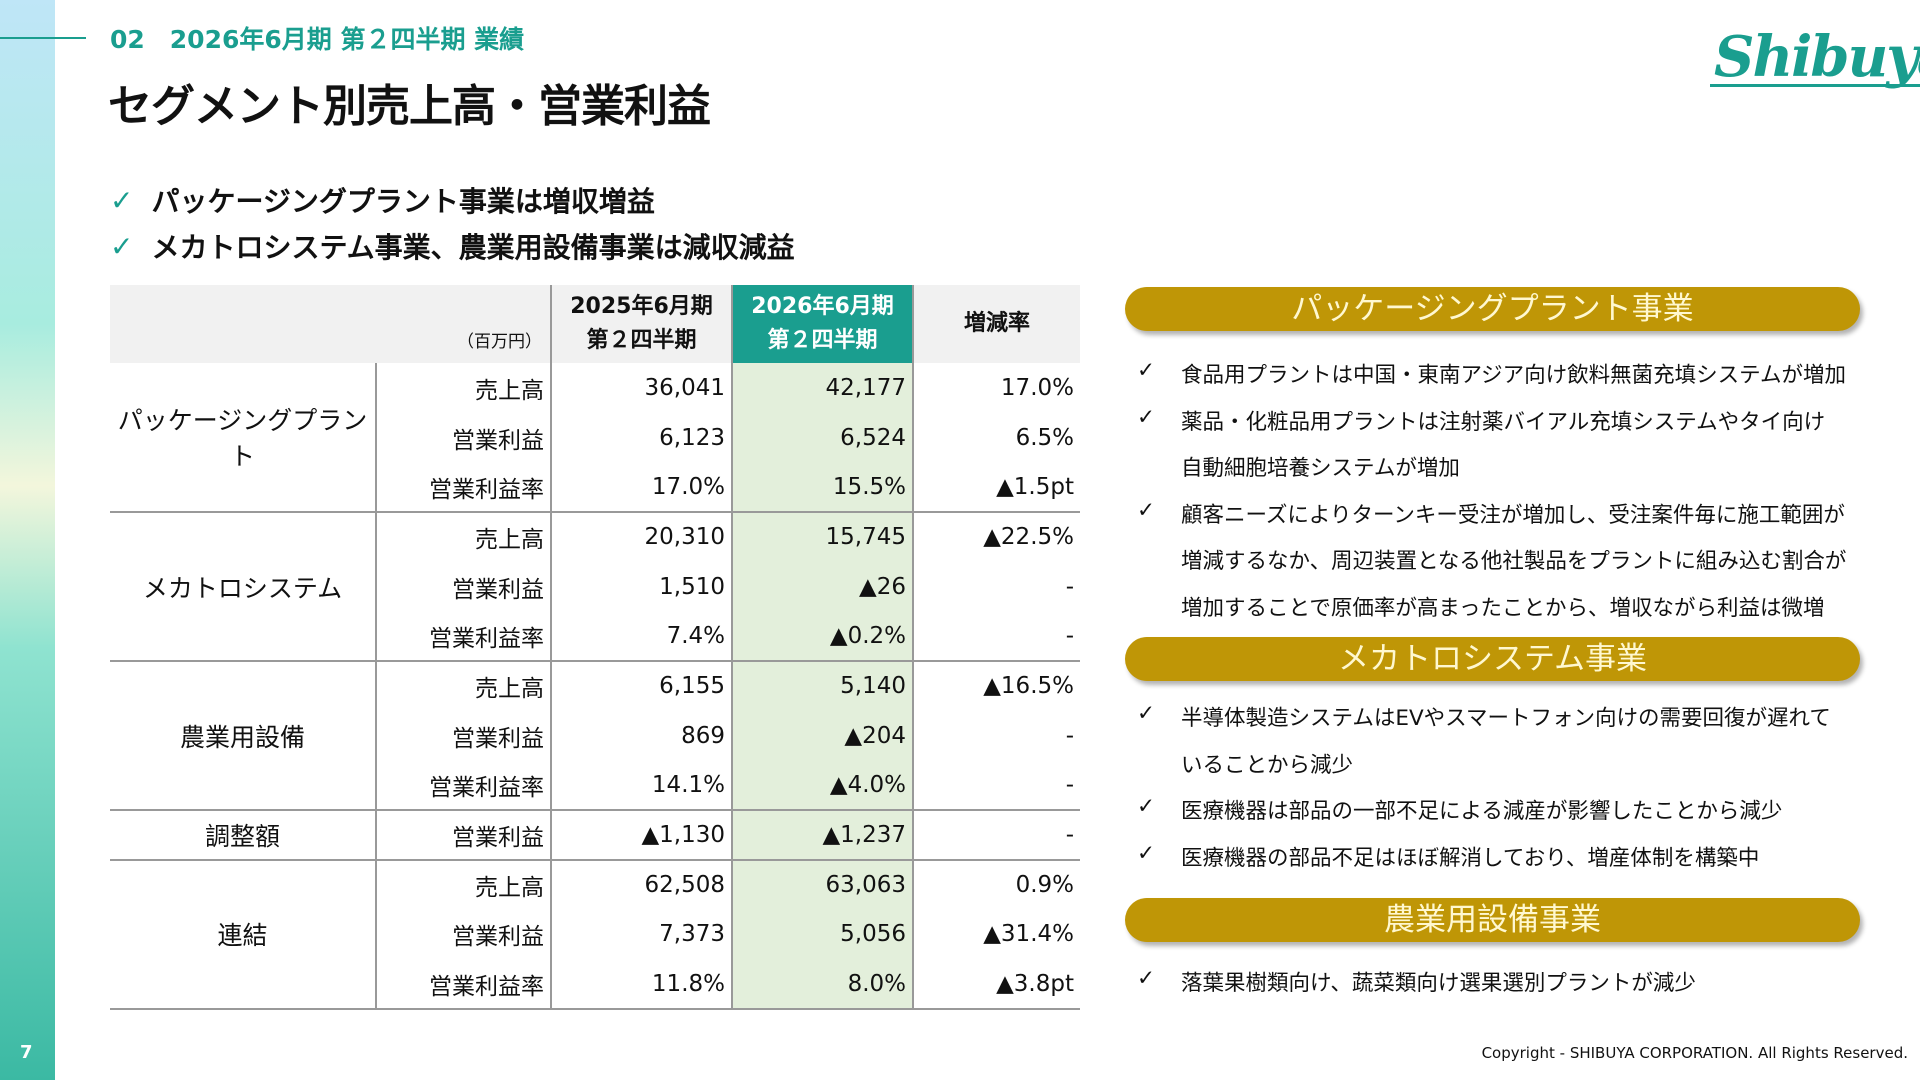  What do you see at coordinates (243, 736) in the screenshot?
I see `segment-name: 農業用設備` at bounding box center [243, 736].